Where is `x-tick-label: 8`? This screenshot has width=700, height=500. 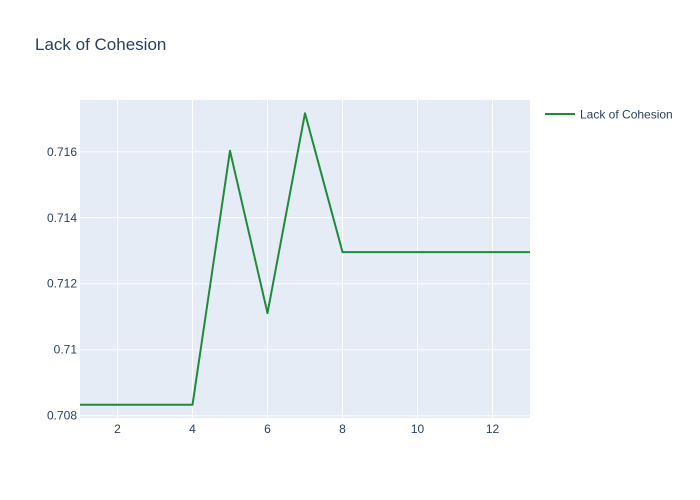
x-tick-label: 8 is located at coordinates (342, 429).